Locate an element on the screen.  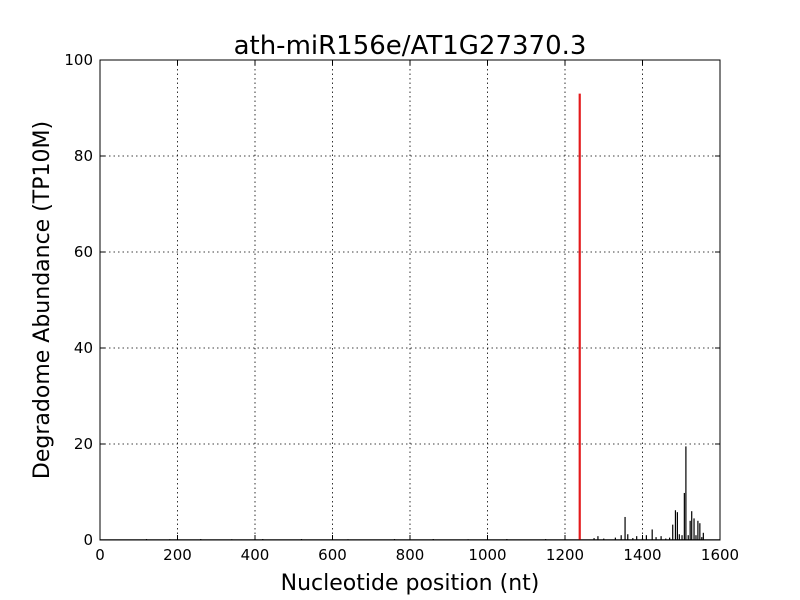
y-tick-label: 40 is located at coordinates (83, 348).